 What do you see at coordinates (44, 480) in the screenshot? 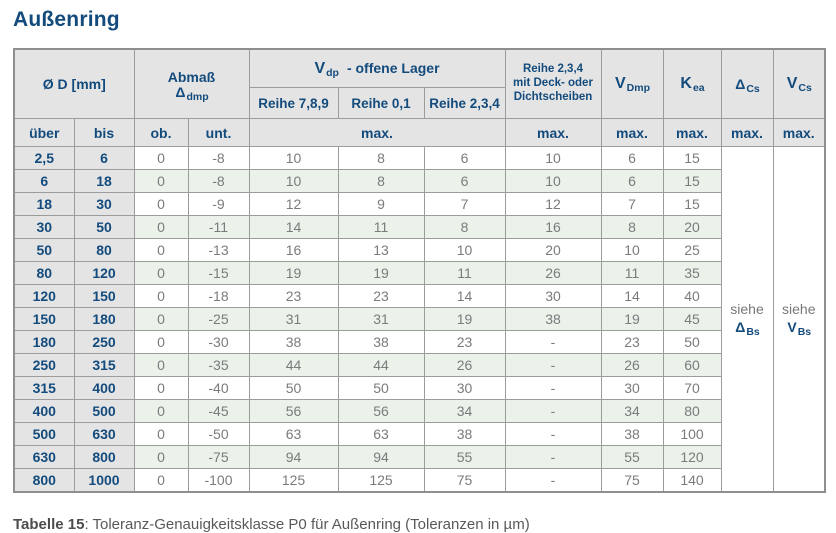
I see `cell-ueber: 800` at bounding box center [44, 480].